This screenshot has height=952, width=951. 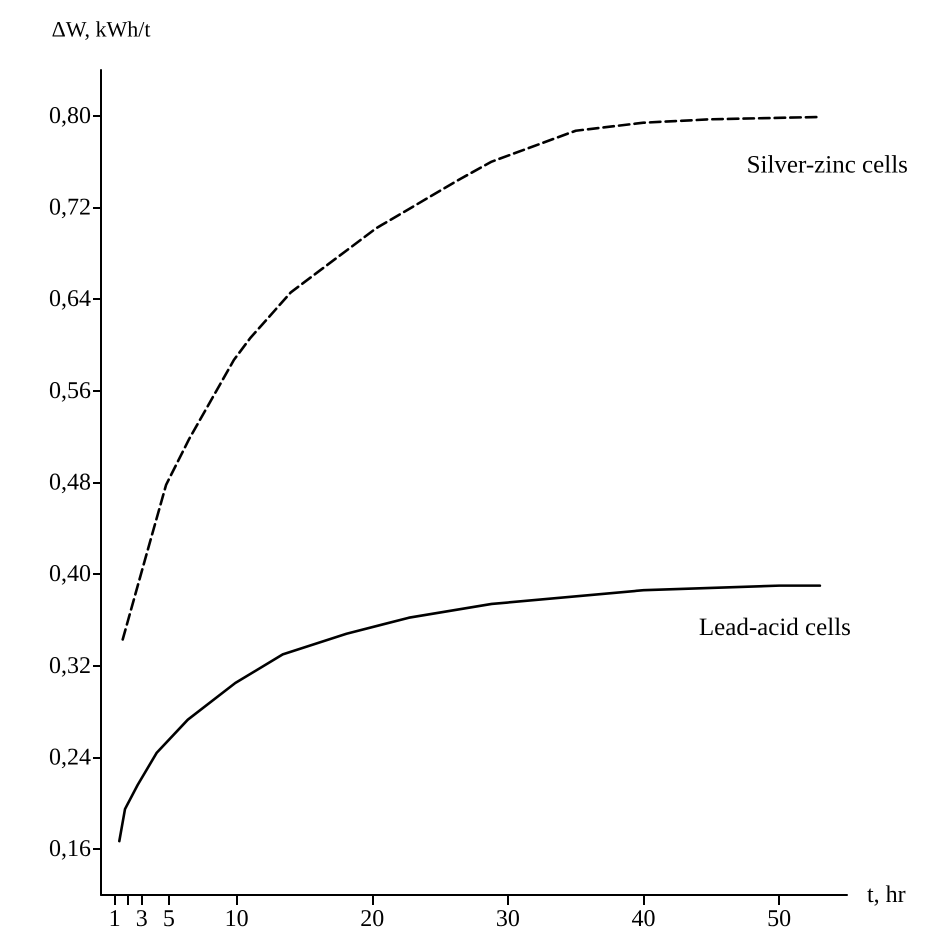 I want to click on x-tick-label: 3, so click(x=142, y=919).